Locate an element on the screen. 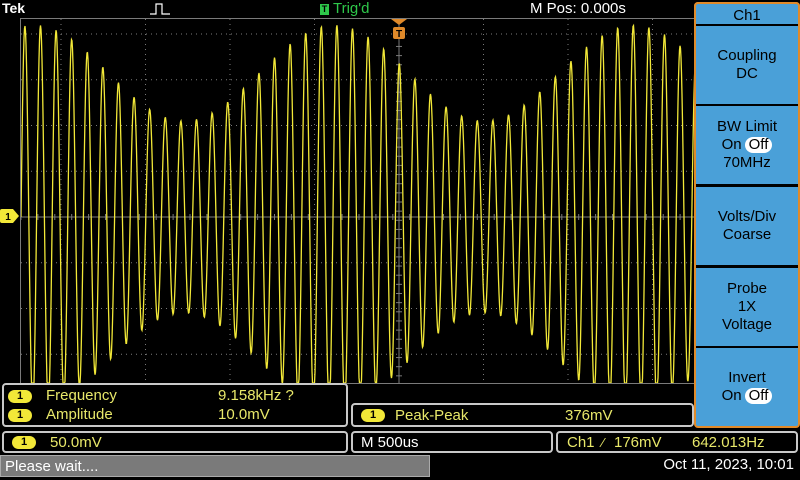 The width and height of the screenshot is (800, 480). volts-div-value: Coarse is located at coordinates (747, 234).